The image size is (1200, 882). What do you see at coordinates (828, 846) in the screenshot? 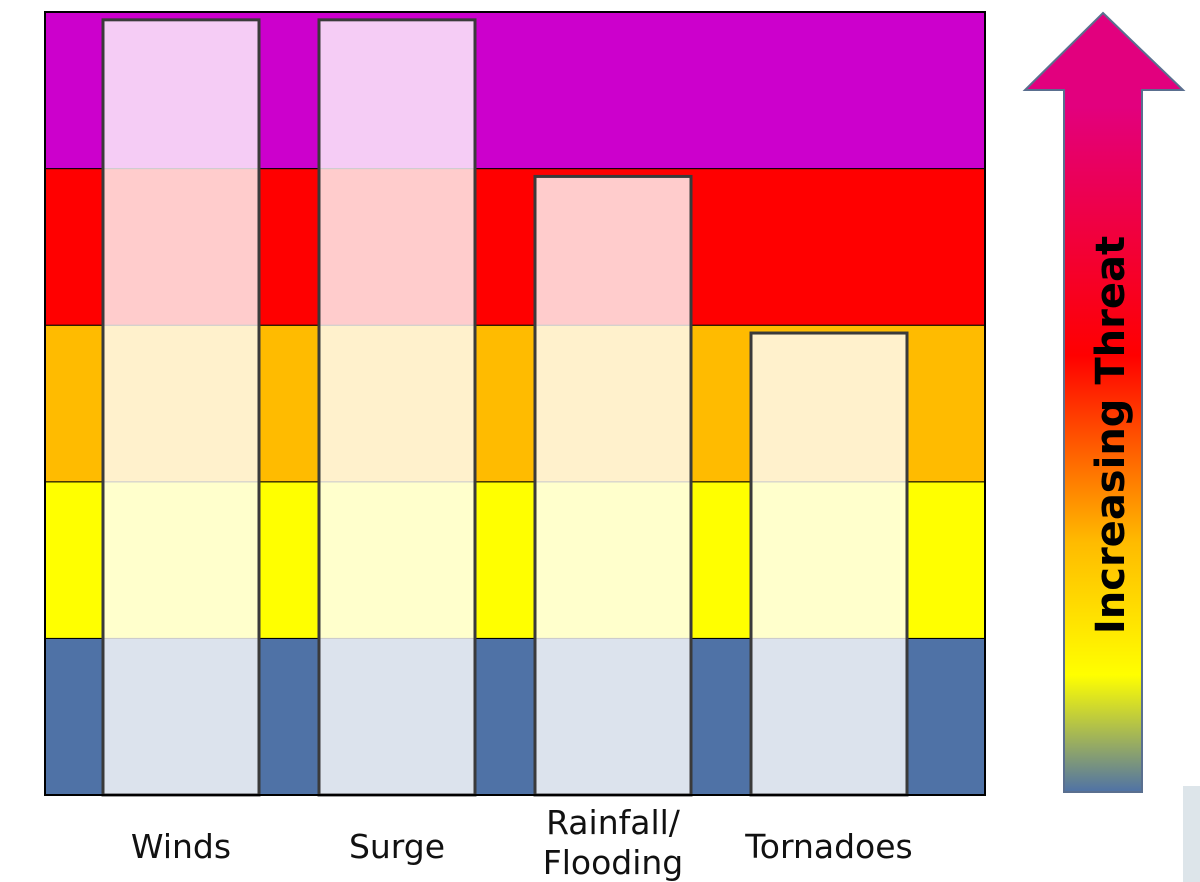
I see `category-label: Tornadoes` at bounding box center [828, 846].